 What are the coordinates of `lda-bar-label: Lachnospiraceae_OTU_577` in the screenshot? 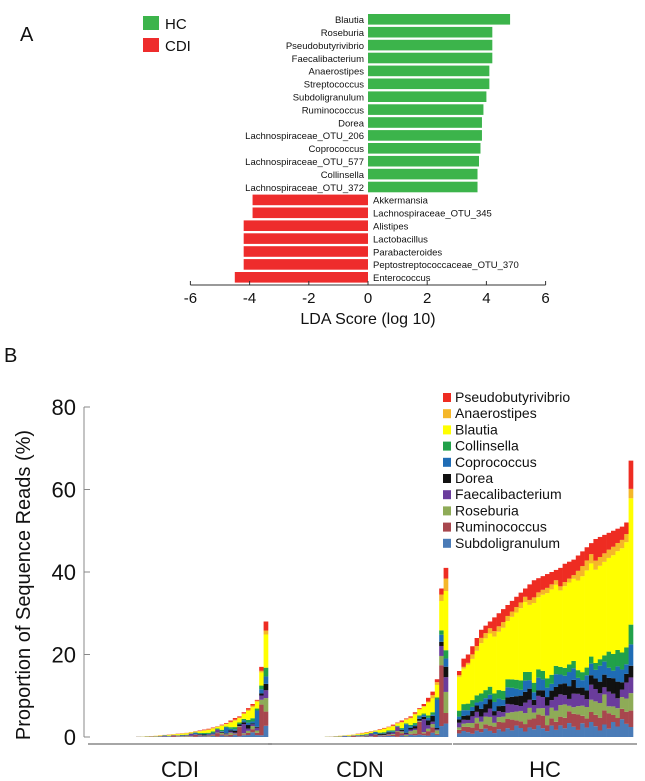 It's located at (304, 162).